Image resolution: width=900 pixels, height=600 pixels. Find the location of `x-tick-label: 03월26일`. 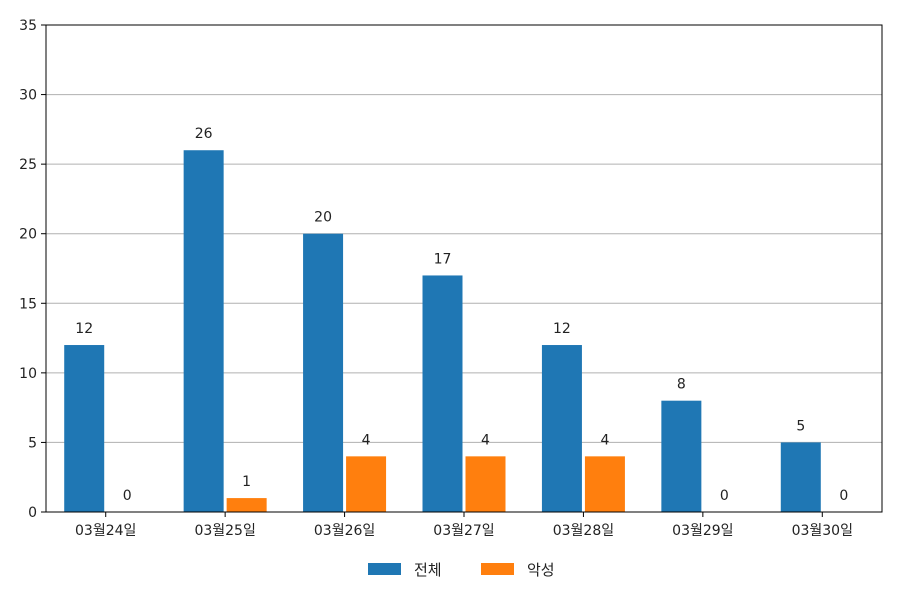

x-tick-label: 03월26일 is located at coordinates (344, 531).